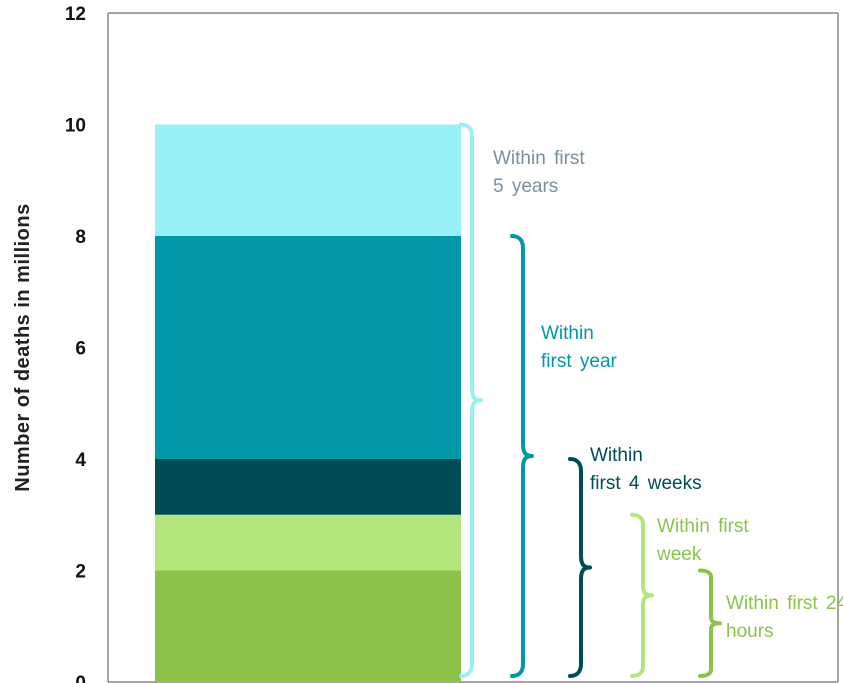  Describe the element at coordinates (646, 469) in the screenshot. I see `segment-annotation: Within first 4 weeks` at that location.